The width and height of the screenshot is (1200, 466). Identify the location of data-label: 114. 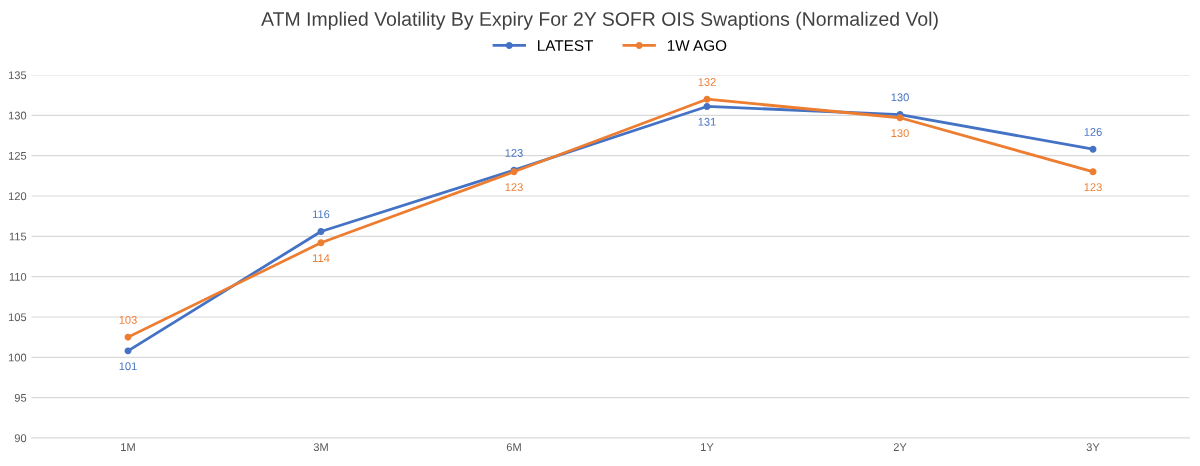
(321, 258).